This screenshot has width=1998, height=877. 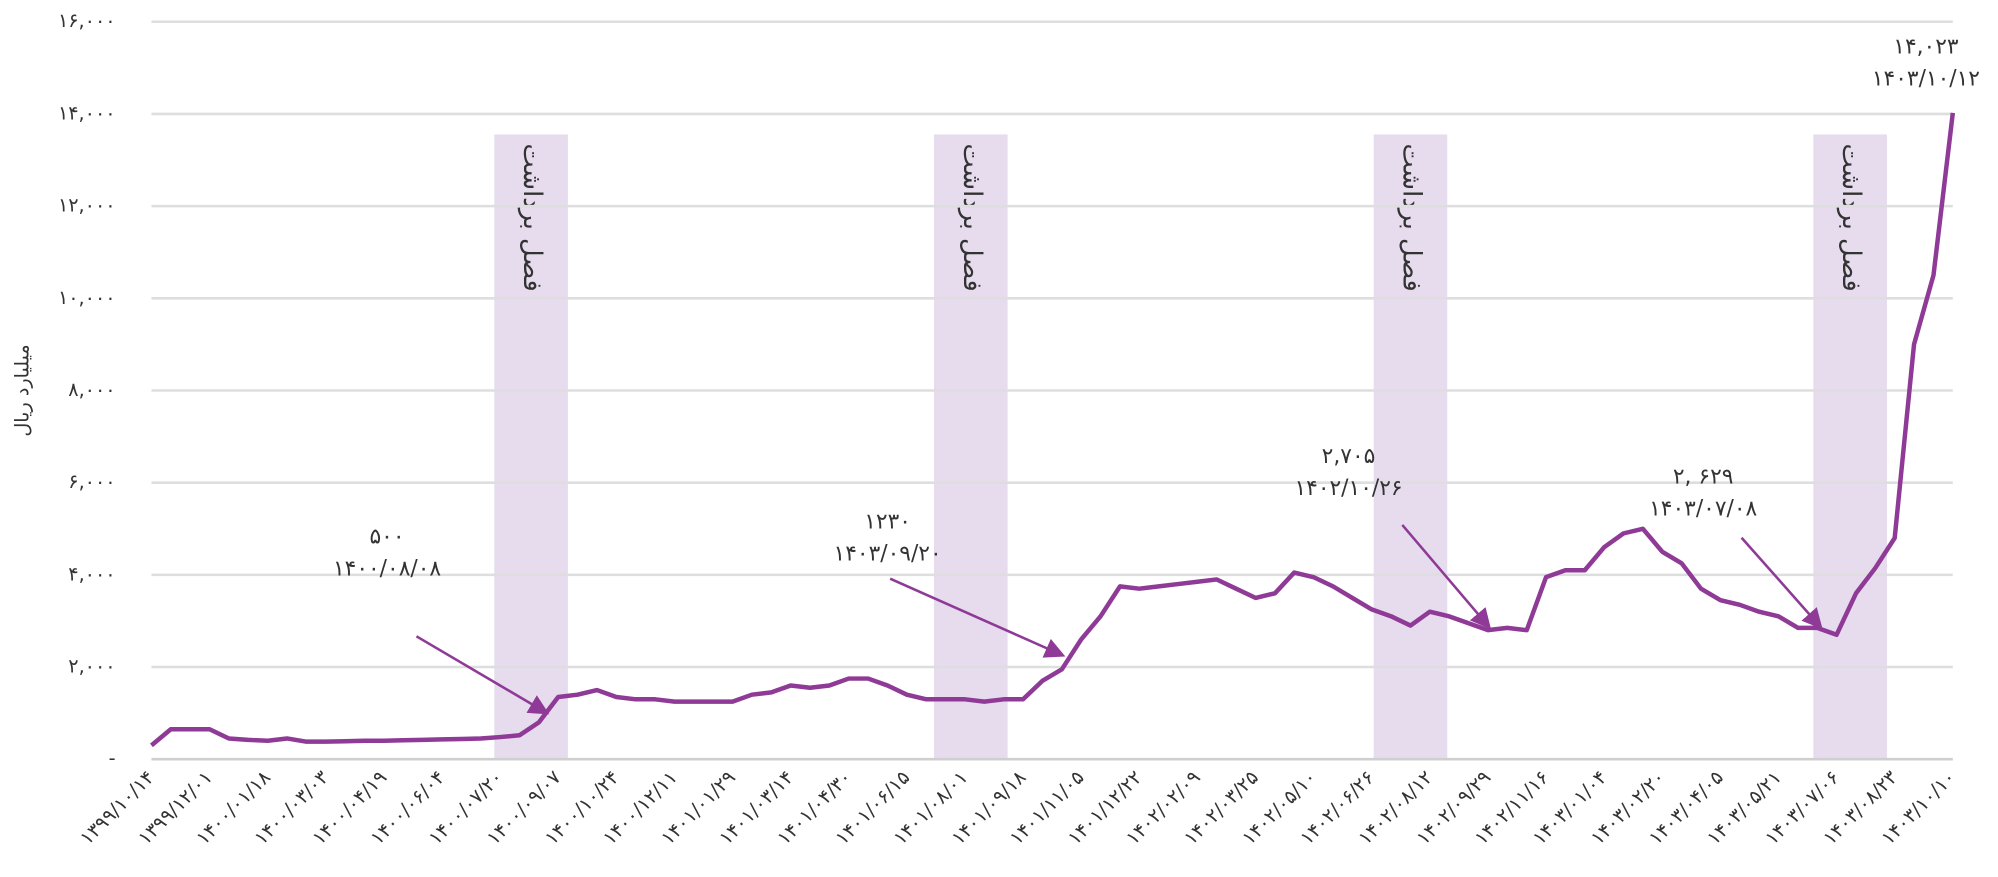 I want to click on annotation-text: ۱۴۰۳/۰۷/۰۸, so click(x=1703, y=509).